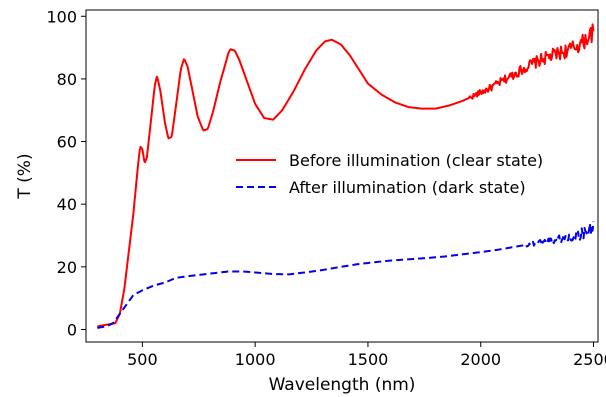 Image resolution: width=606 pixels, height=397 pixels. What do you see at coordinates (416, 160) in the screenshot?
I see `legend-label-before: Before illumination (clear state)` at bounding box center [416, 160].